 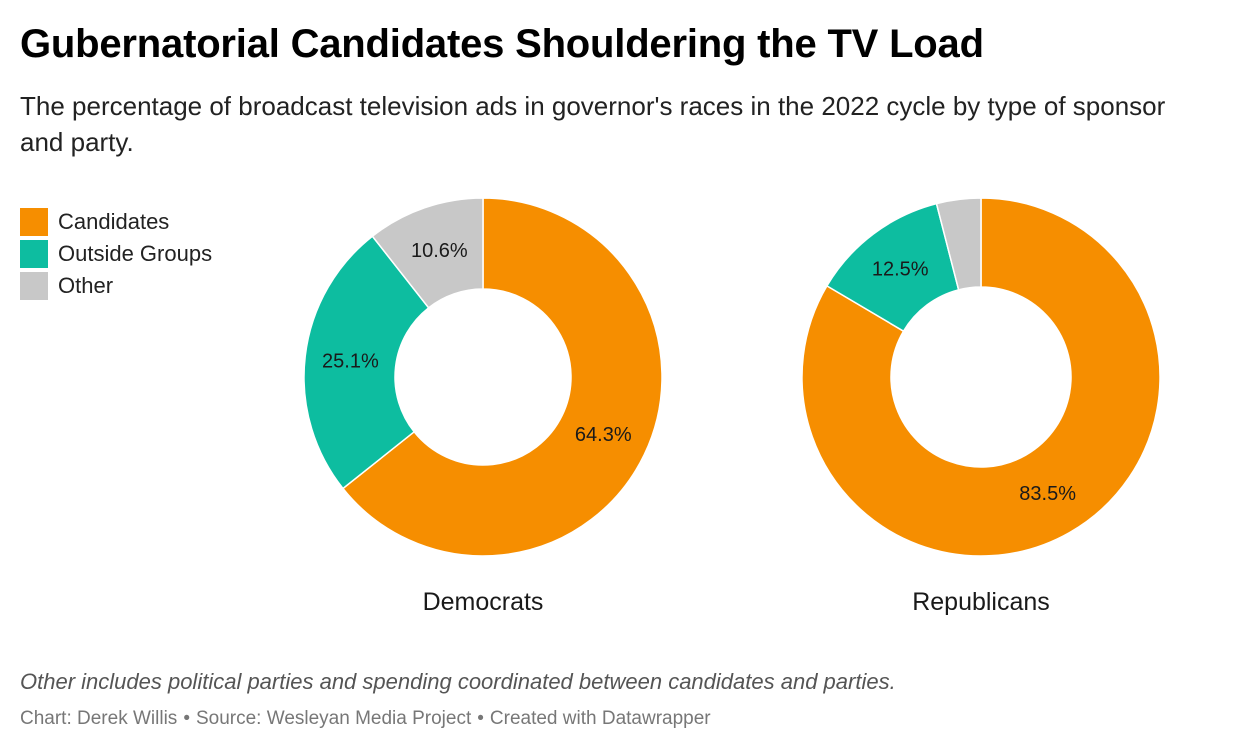 I want to click on legend-item-outside-groups: Outside Groups, so click(x=116, y=254).